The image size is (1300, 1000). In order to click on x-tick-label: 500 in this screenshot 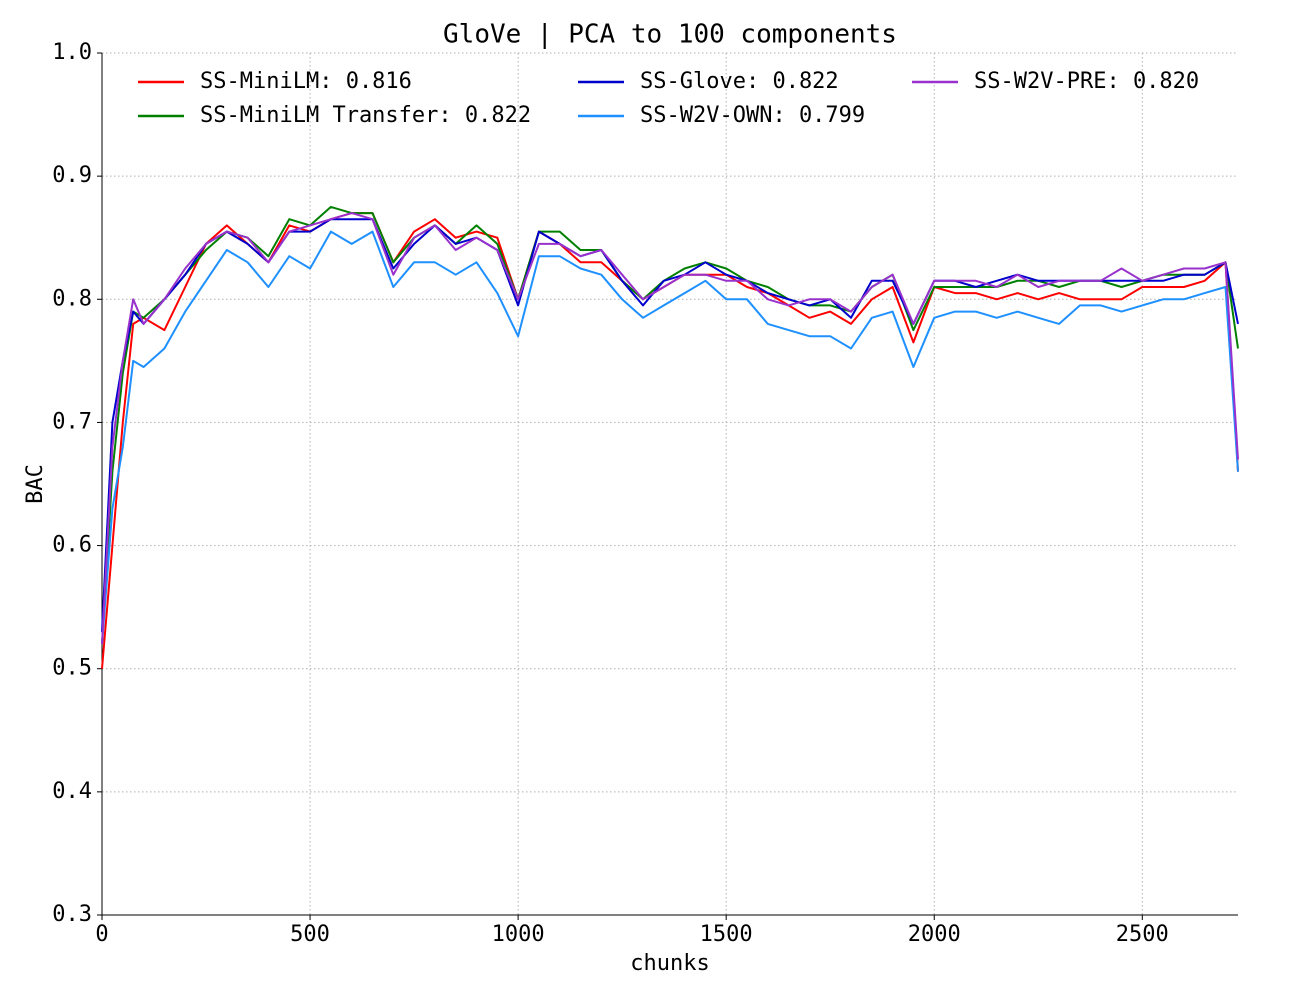, I will do `click(310, 934)`.